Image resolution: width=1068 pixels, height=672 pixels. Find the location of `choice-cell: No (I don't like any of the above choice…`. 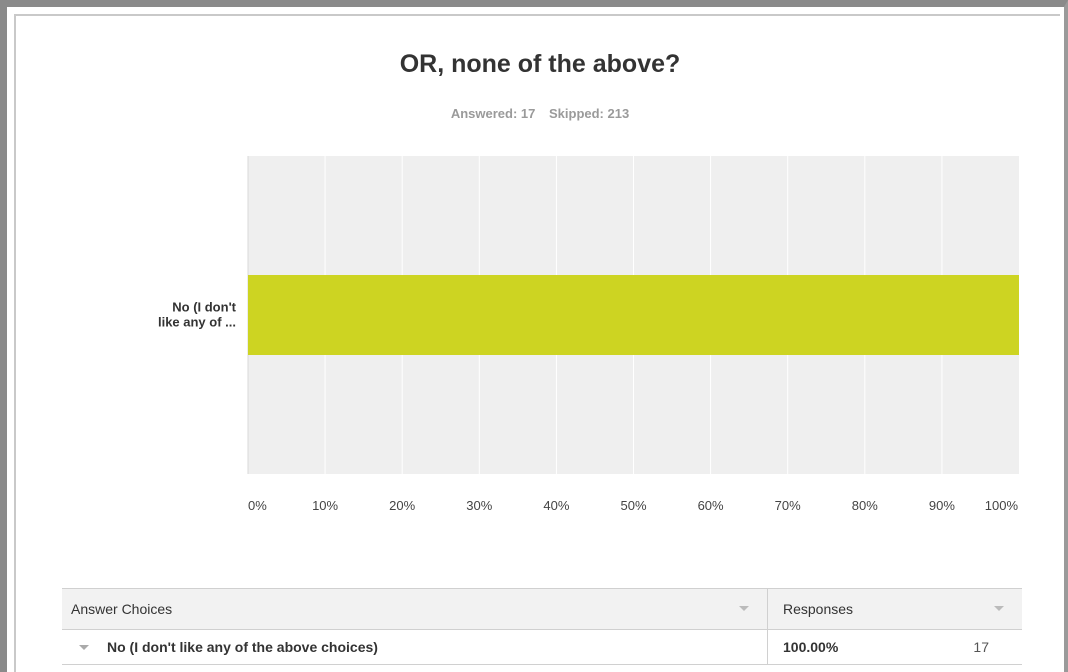

choice-cell: No (I don't like any of the above choice… is located at coordinates (415, 647).